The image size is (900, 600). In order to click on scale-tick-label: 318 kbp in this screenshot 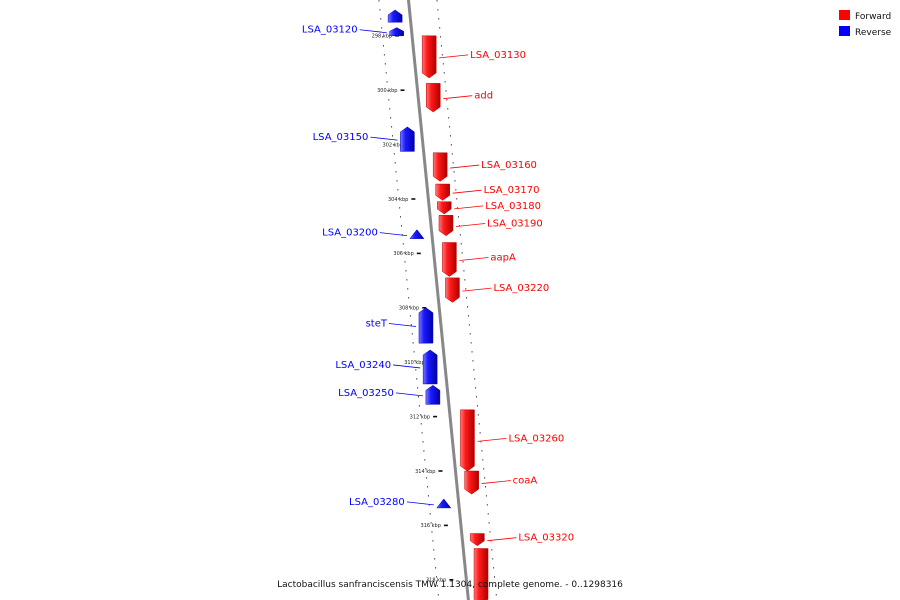, I will do `click(436, 581)`.